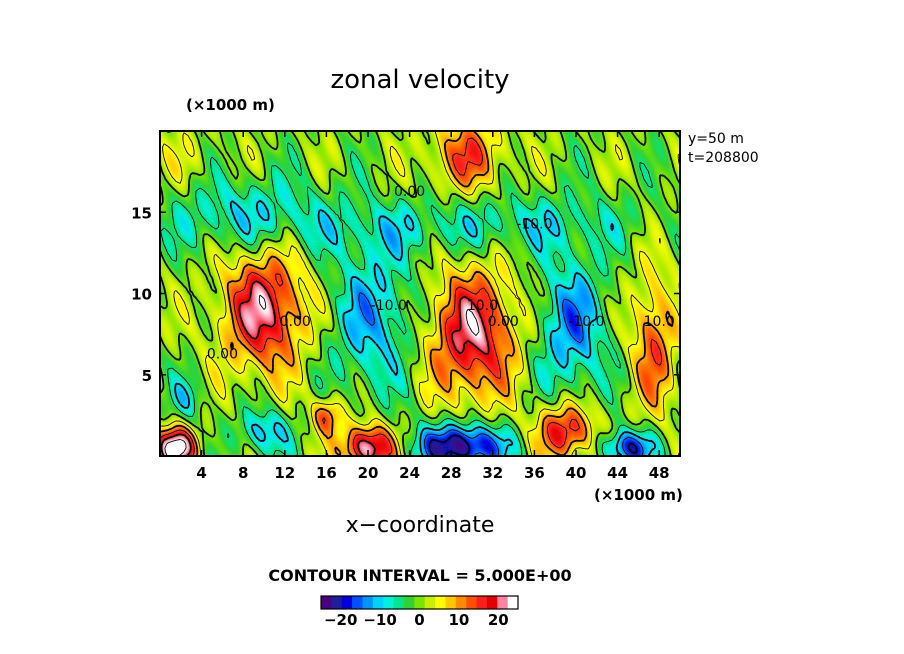 The width and height of the screenshot is (904, 654). Describe the element at coordinates (534, 473) in the screenshot. I see `x-tick-label: 36` at that location.